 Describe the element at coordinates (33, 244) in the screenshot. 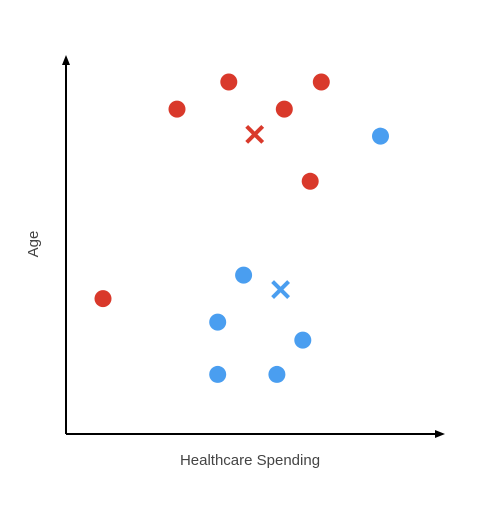

I see `y-axis-label: Age` at that location.